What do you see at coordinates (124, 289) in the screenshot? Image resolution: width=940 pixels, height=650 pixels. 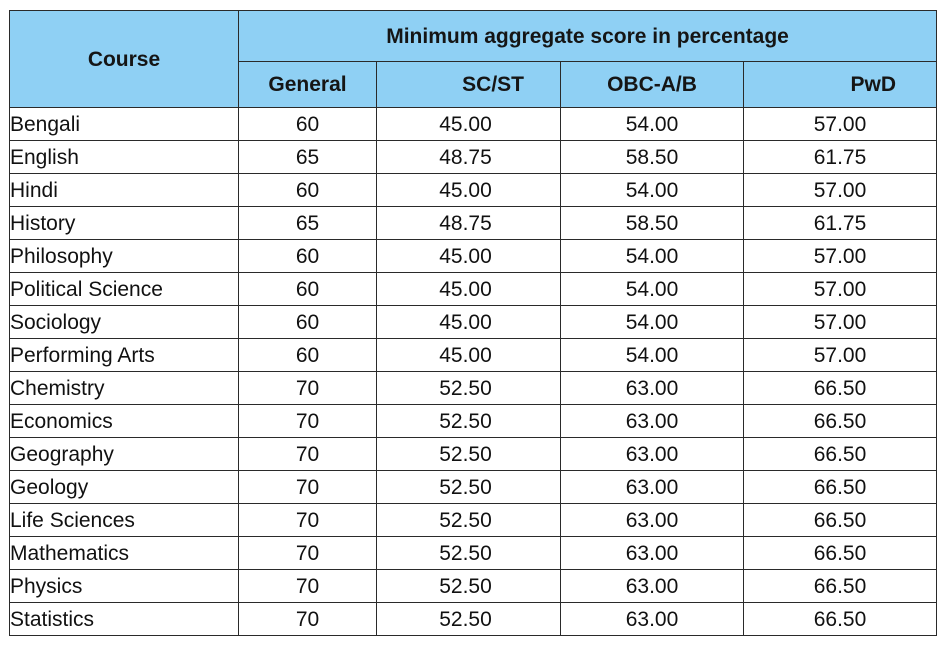 I see `course-cell: Political Science` at bounding box center [124, 289].